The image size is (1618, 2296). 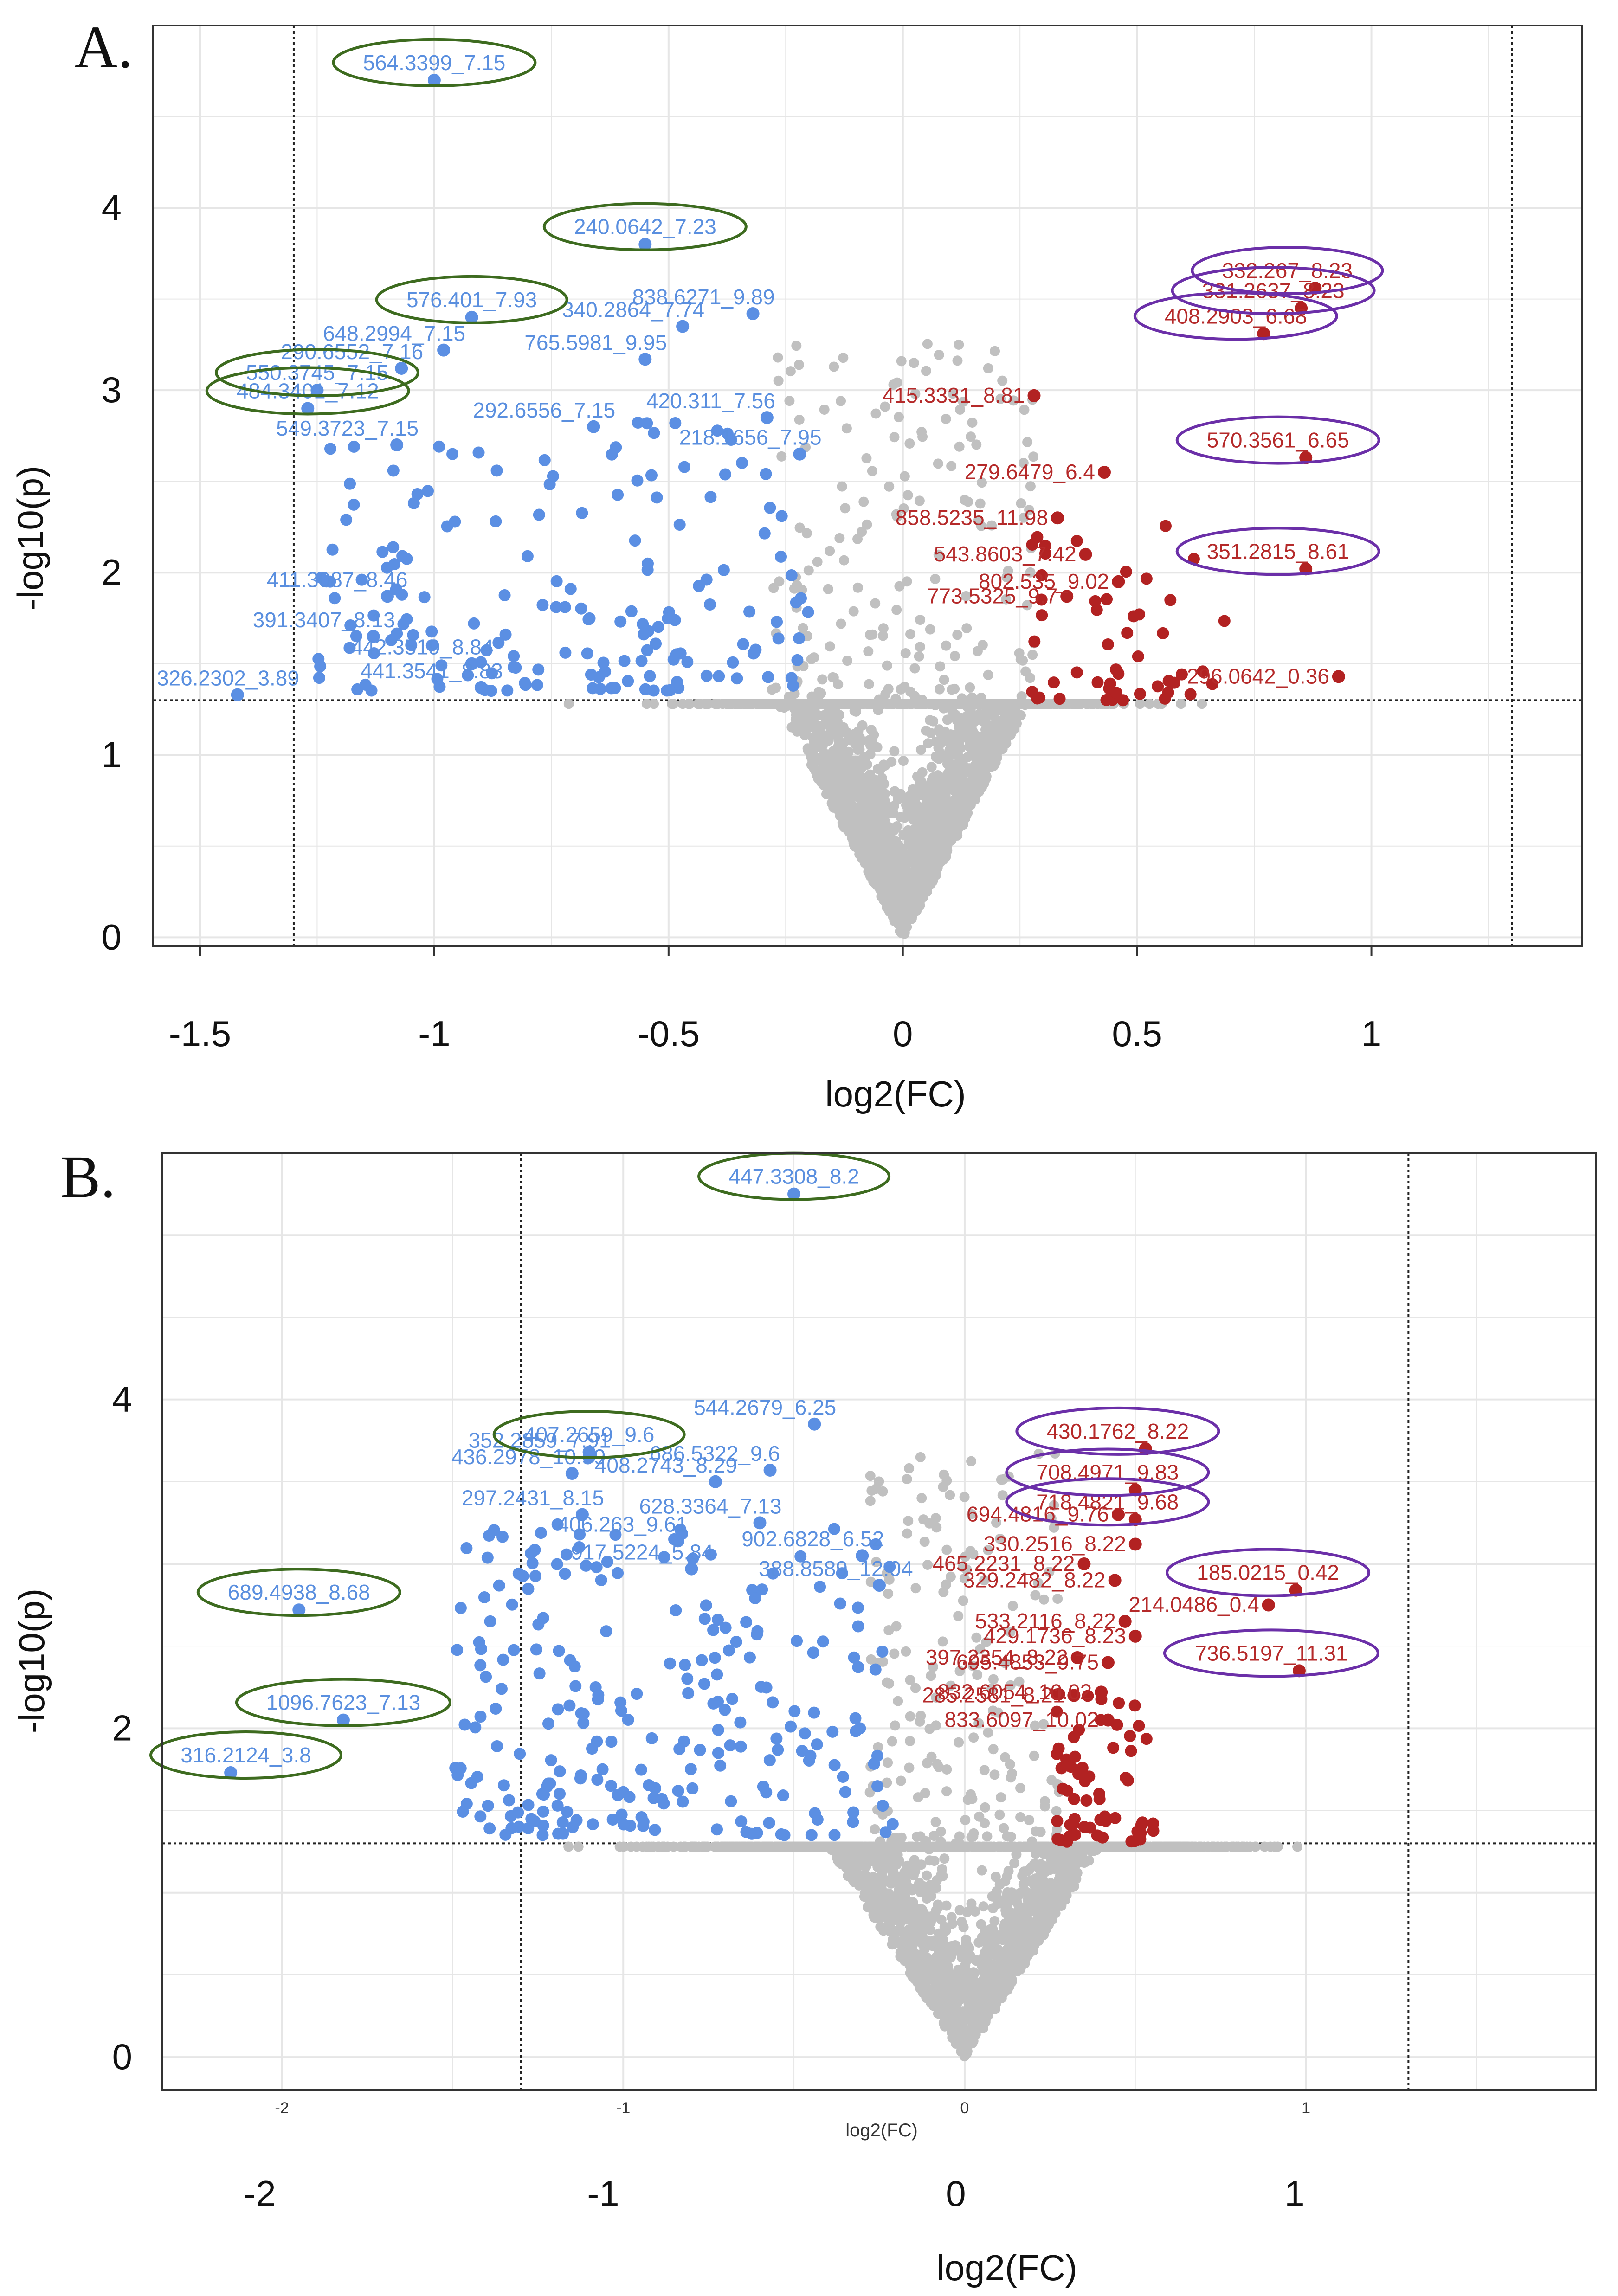 I want to click on point-label: 415.3331_8.81, so click(x=954, y=395).